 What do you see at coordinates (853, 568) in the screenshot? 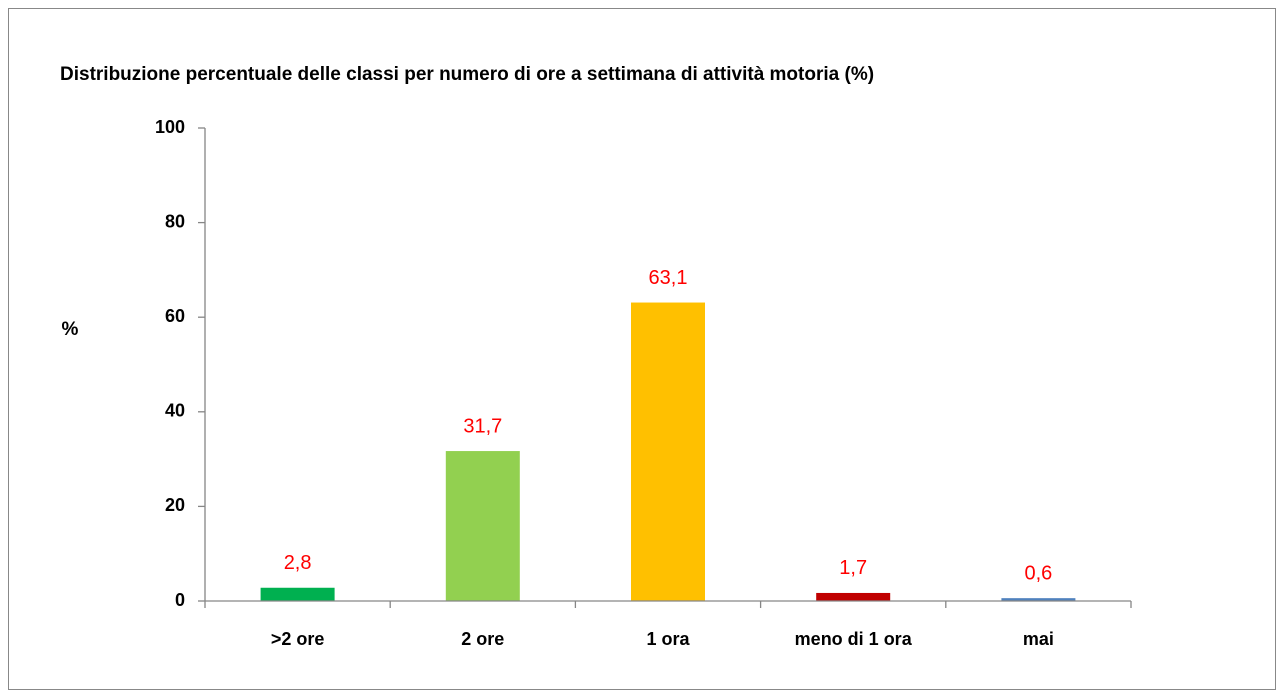
I see `value-label: 1,7` at bounding box center [853, 568].